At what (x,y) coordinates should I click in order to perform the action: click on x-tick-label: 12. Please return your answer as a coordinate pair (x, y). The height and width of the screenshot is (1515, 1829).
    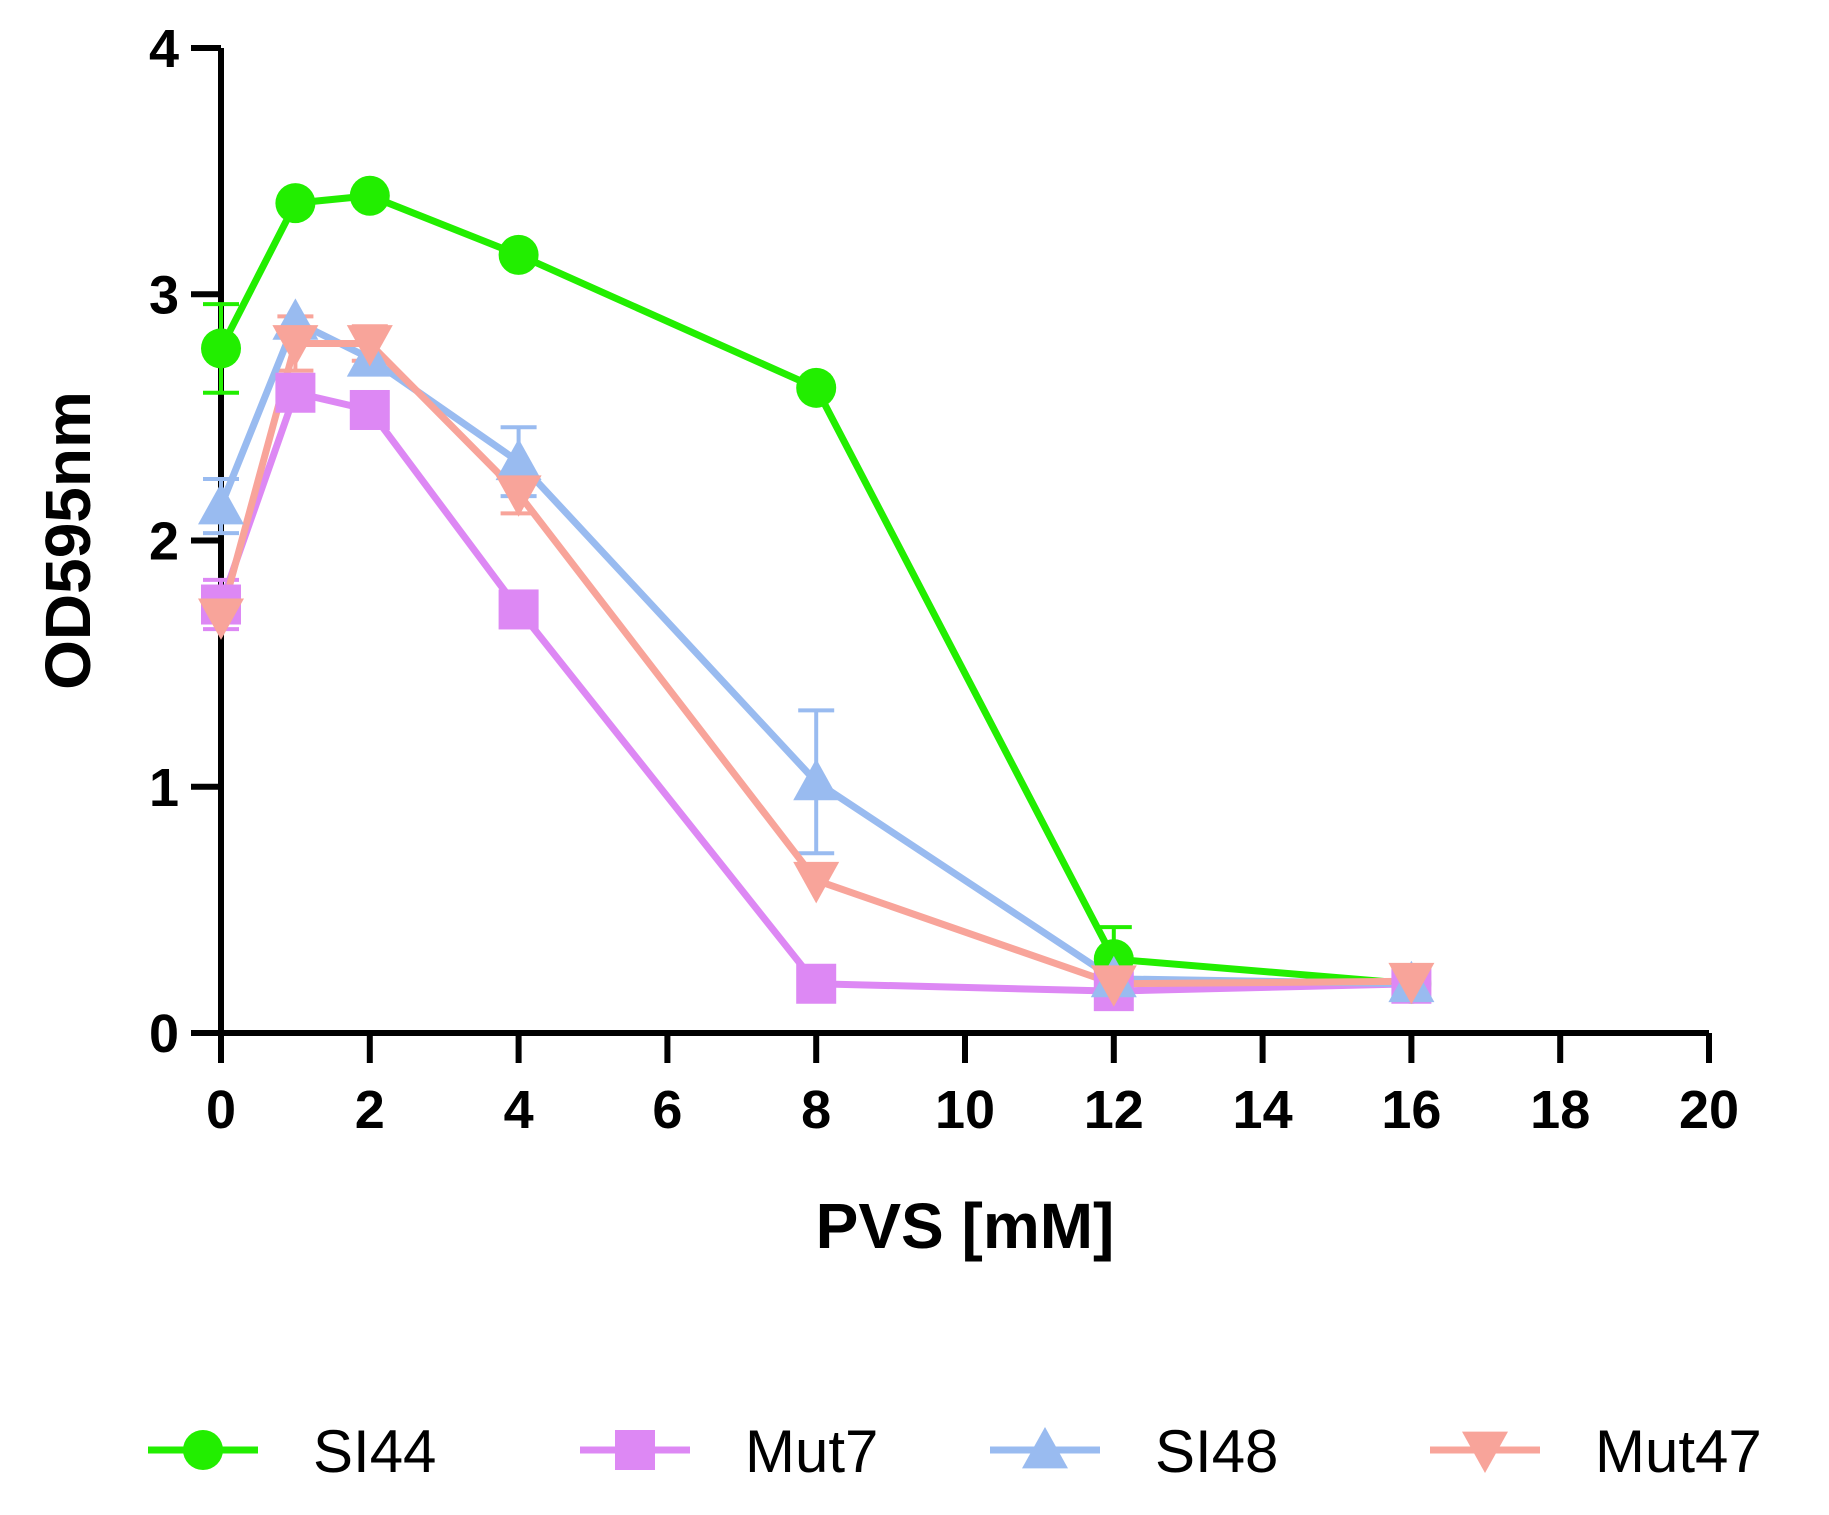
    Looking at the image, I should click on (1114, 1110).